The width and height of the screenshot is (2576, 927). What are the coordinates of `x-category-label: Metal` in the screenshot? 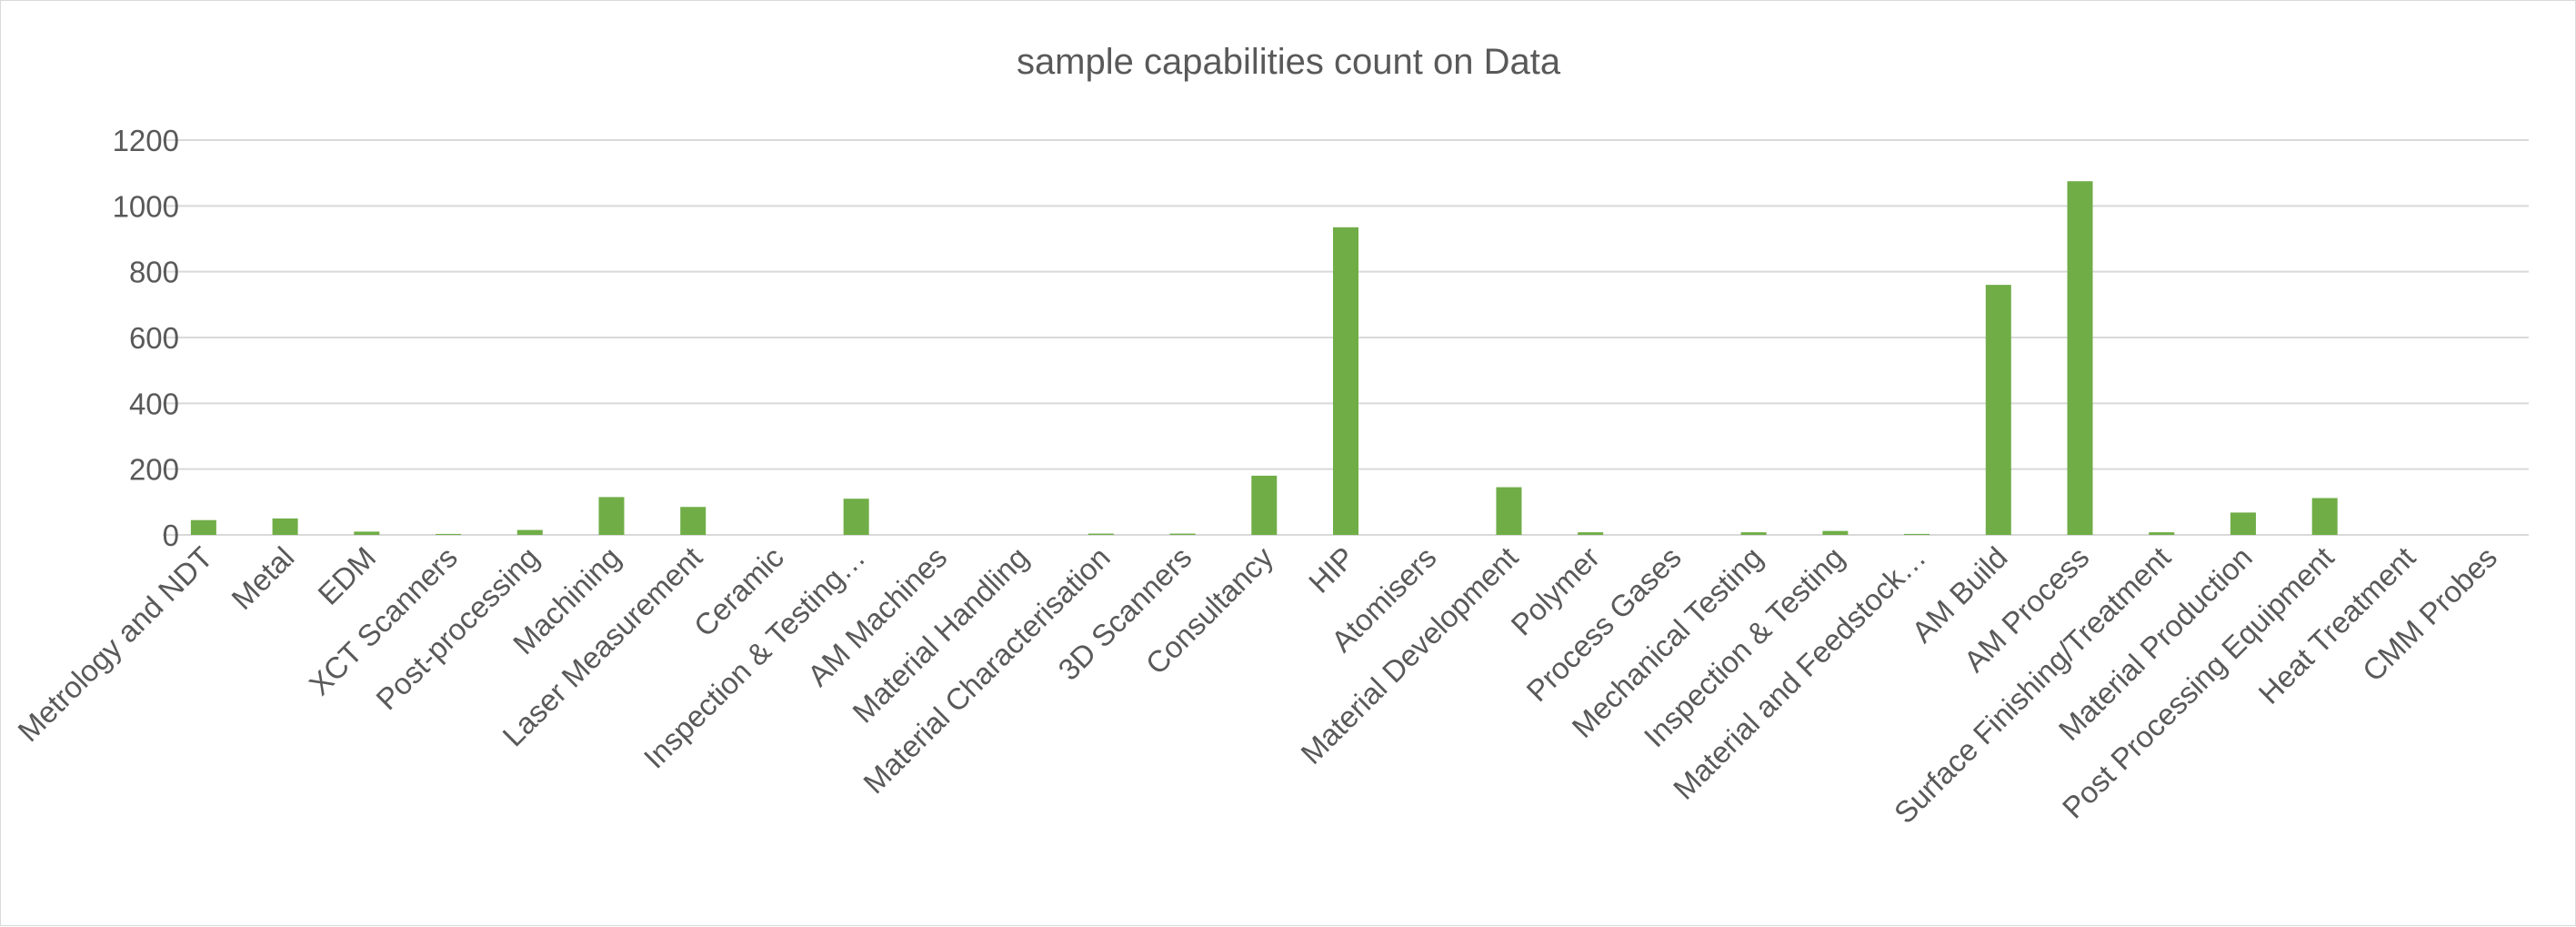 It's located at (262, 578).